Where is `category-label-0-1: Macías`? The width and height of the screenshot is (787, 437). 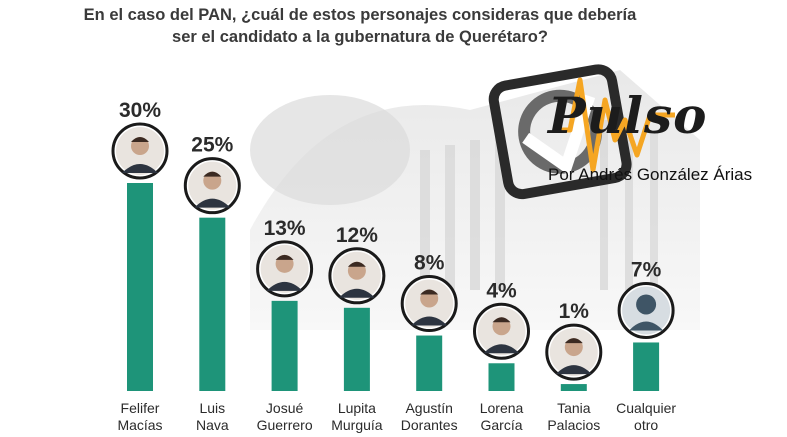 category-label-0-1: Macías is located at coordinates (139, 425).